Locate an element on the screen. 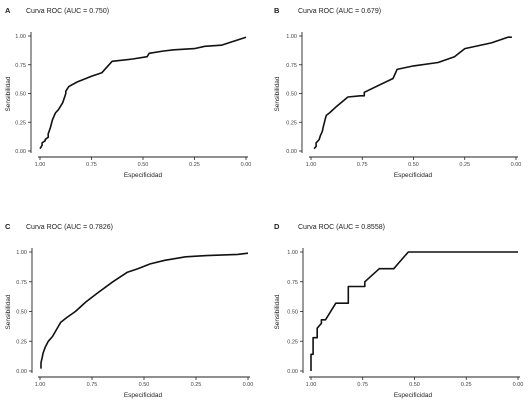  panel-b-ylabel: Sensibilidad is located at coordinates (277, 93).